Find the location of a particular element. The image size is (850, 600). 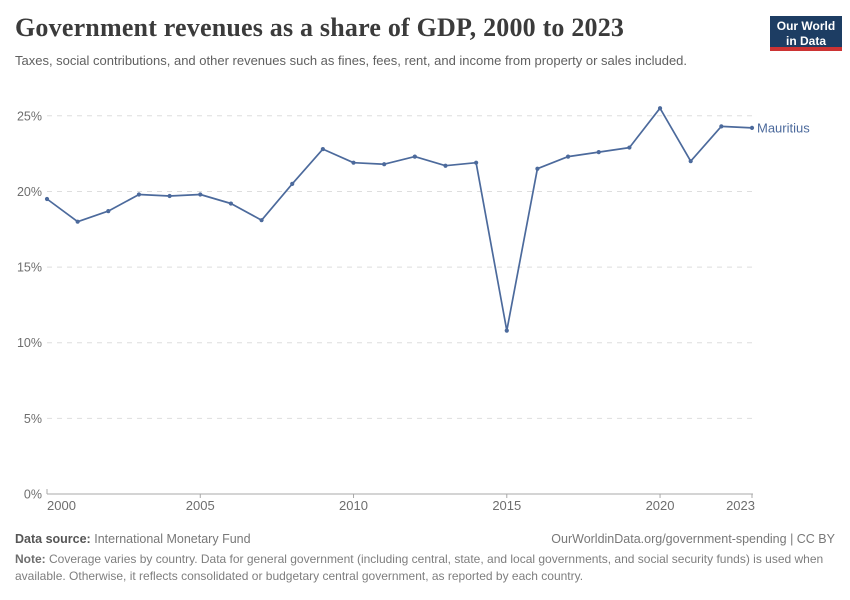

x-tick-label: 2023 is located at coordinates (740, 505).